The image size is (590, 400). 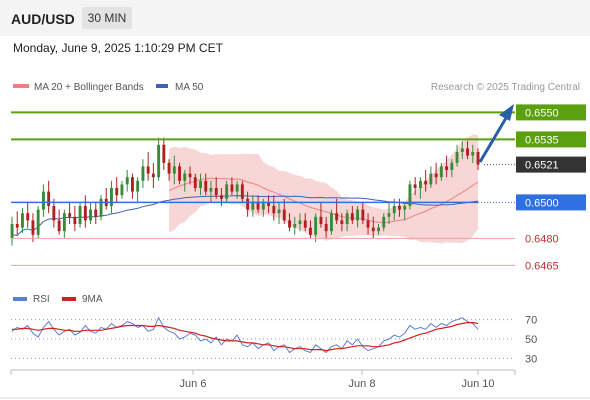 I want to click on ma20-legend-swatch, so click(x=21, y=86).